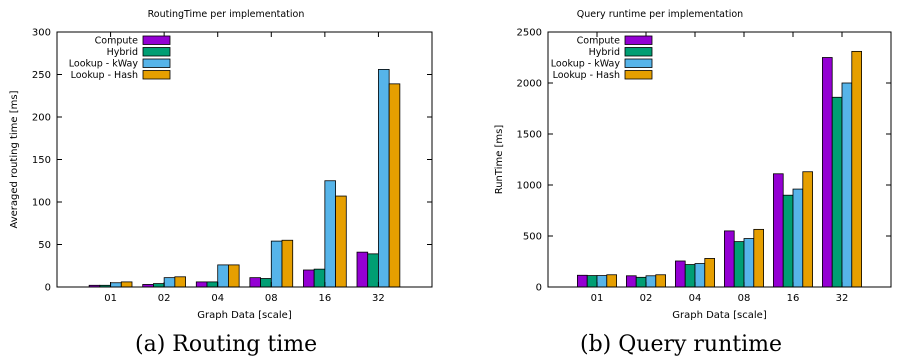  Describe the element at coordinates (539, 288) in the screenshot. I see `query-ytick-label: 0` at that location.